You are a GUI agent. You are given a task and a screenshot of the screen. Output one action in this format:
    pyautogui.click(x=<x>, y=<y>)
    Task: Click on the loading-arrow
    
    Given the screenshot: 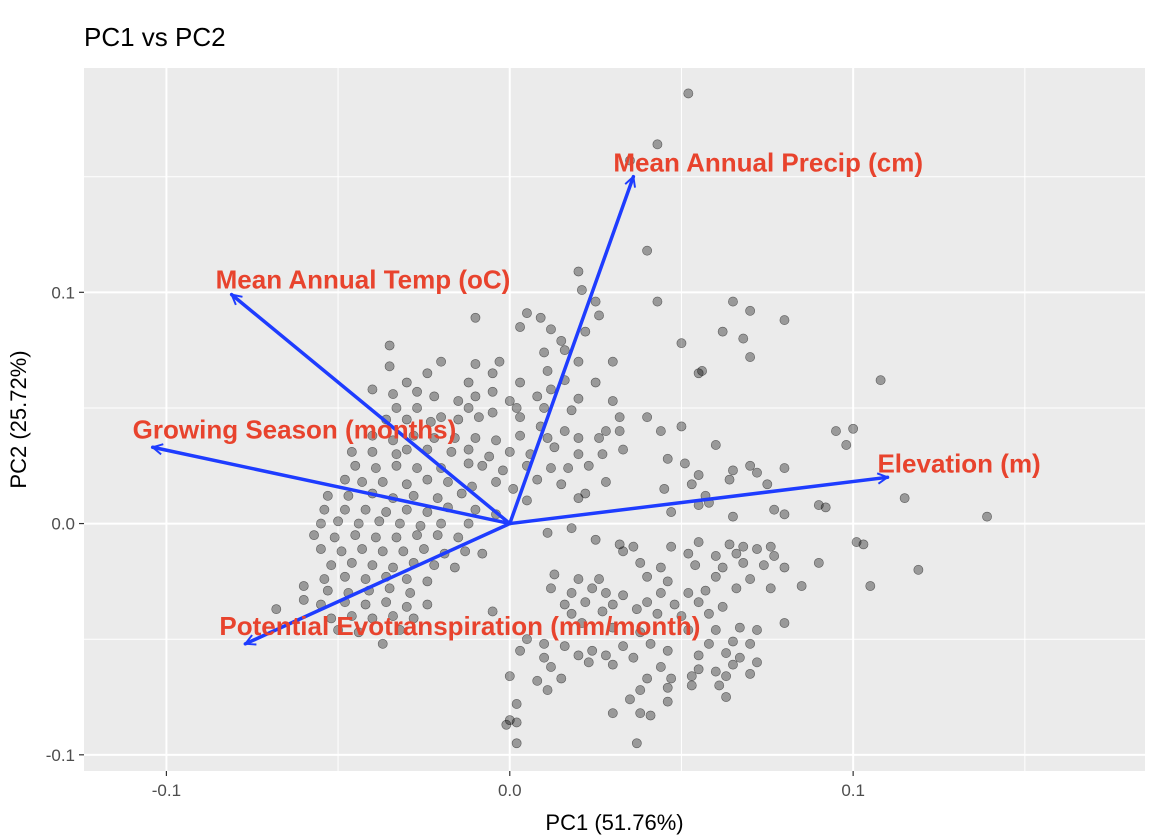 What is the action you would take?
    pyautogui.click(x=571, y=351)
    